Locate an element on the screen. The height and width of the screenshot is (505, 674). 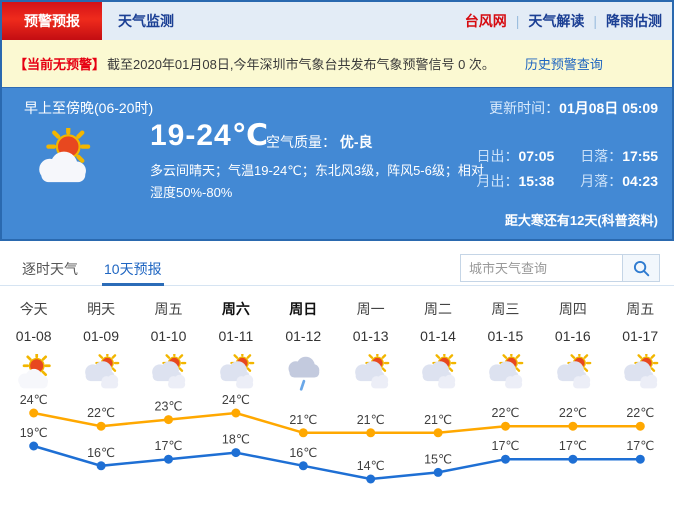
forecast-day: 明天 01-09 is located at coordinates (100, 345).